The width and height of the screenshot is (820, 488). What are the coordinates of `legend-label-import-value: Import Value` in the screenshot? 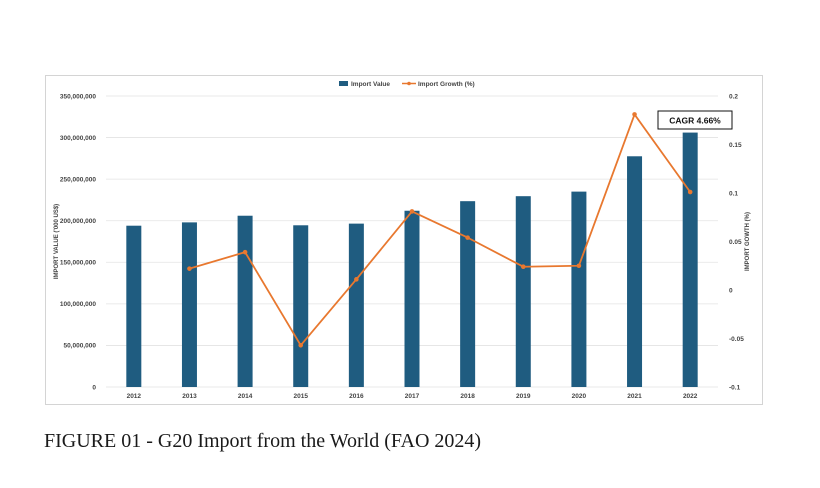 It's located at (370, 84).